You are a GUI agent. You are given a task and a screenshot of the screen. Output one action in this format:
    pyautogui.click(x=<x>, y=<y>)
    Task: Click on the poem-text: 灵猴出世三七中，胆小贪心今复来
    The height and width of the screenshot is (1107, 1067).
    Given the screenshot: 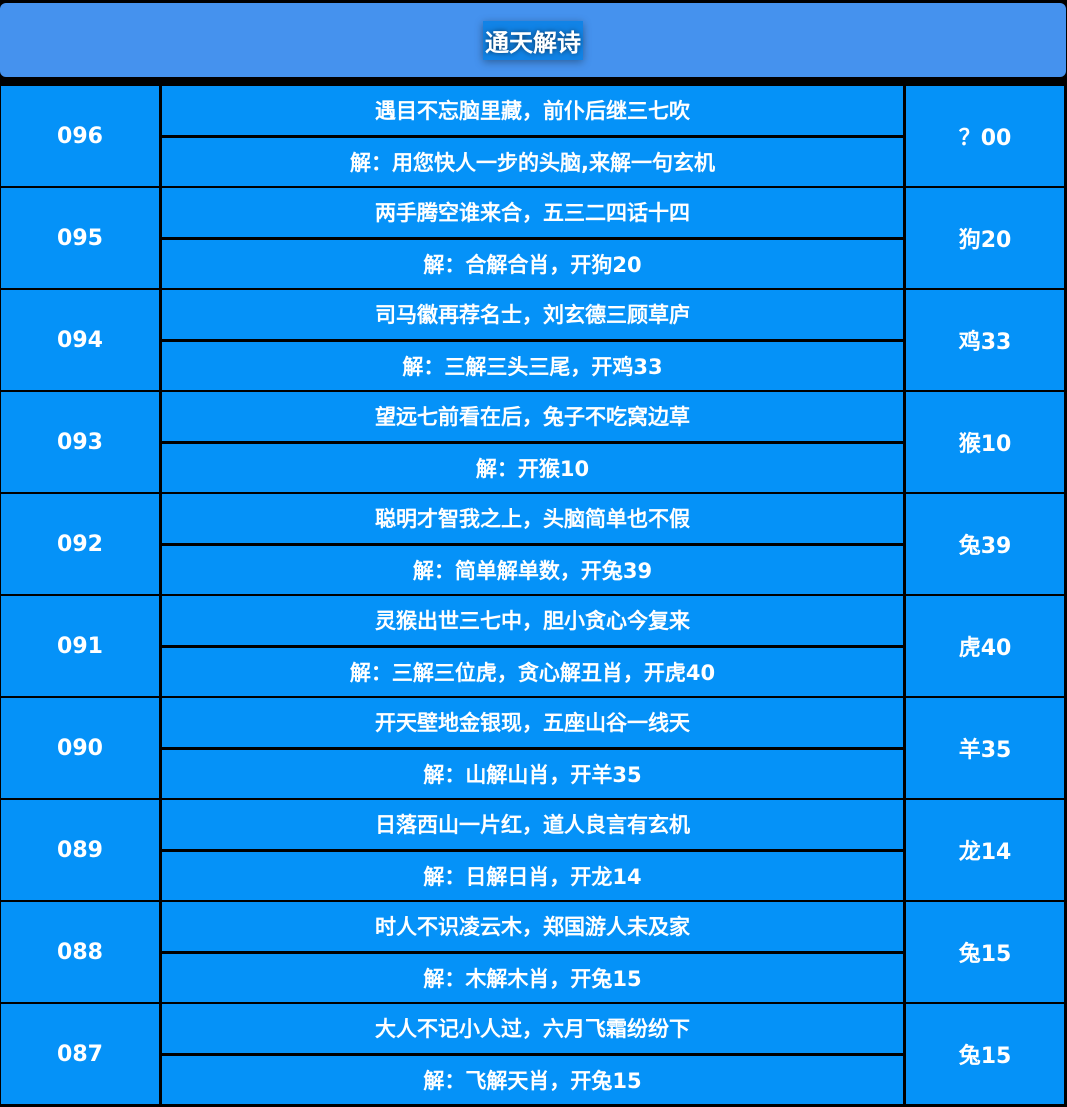 What is the action you would take?
    pyautogui.click(x=532, y=620)
    